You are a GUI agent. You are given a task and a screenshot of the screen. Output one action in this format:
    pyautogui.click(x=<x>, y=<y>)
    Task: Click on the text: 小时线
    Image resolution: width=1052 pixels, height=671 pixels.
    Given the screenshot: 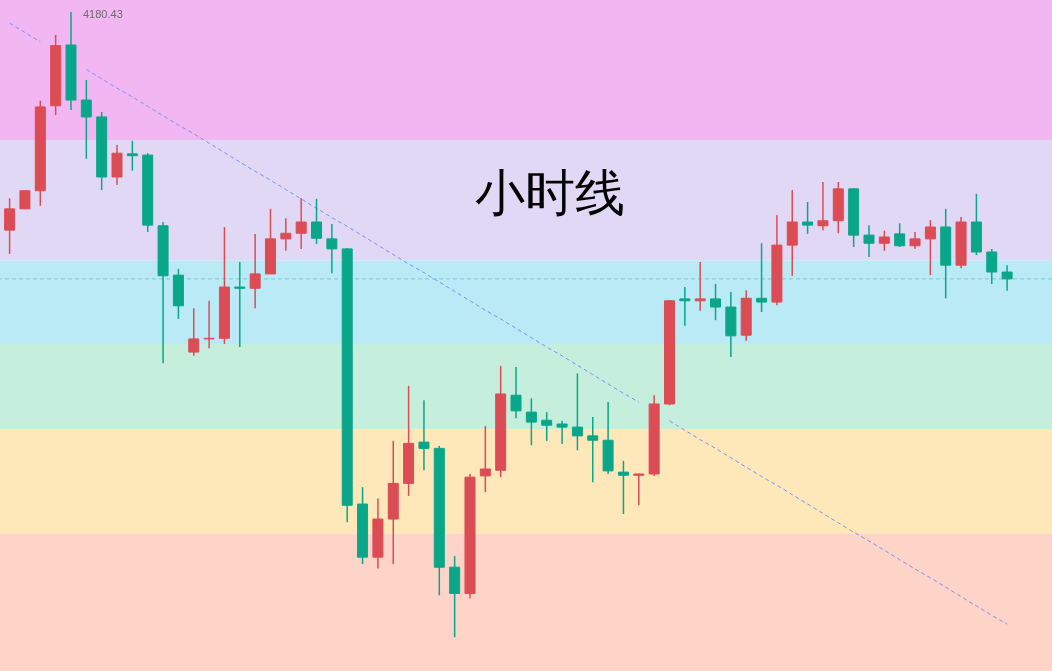 What is the action you would take?
    pyautogui.click(x=550, y=193)
    